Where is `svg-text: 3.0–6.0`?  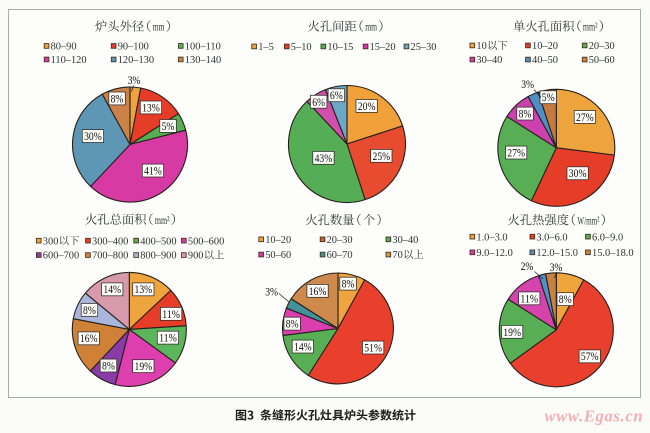 svg-text: 3.0–6.0 is located at coordinates (551, 237).